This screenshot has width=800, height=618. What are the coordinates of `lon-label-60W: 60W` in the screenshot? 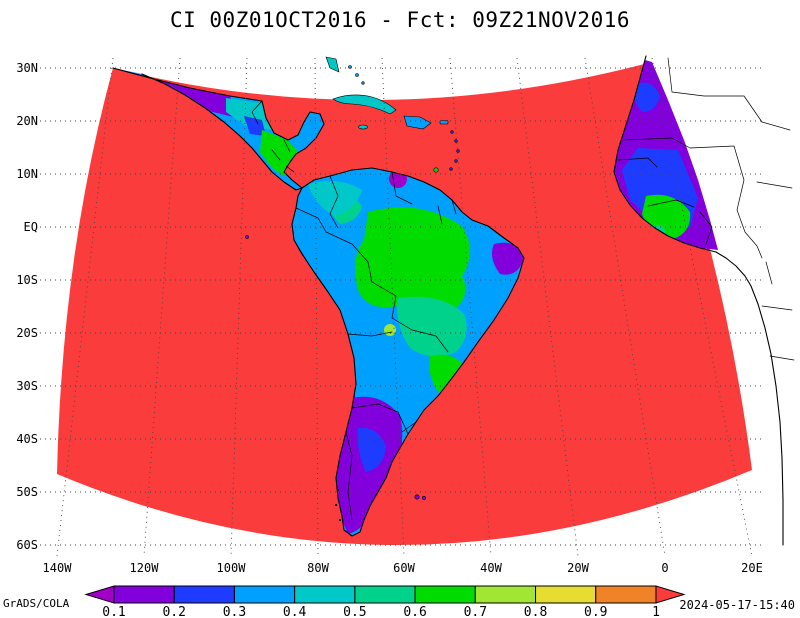 It's located at (404, 568).